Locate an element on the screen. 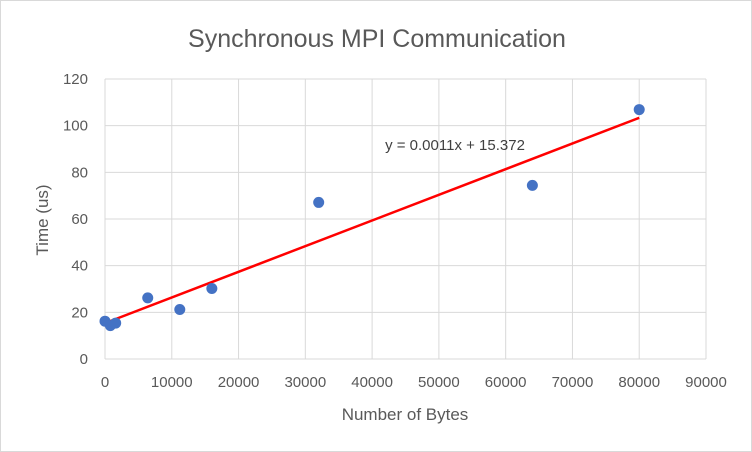 The width and height of the screenshot is (752, 452). x-tick-label: 50000 is located at coordinates (439, 382).